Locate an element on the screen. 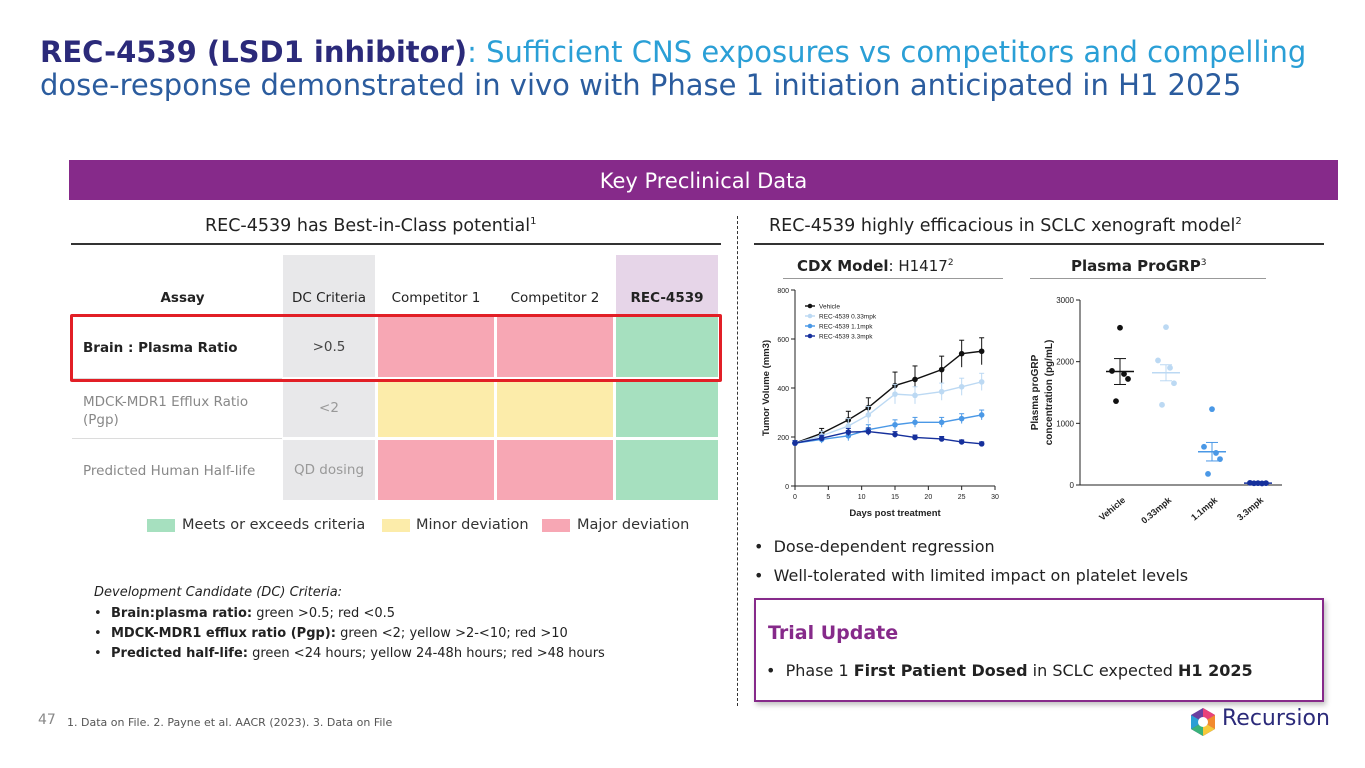 Image resolution: width=1365 pixels, height=768 pixels. category-label: 3.3mpk is located at coordinates (1250, 508).